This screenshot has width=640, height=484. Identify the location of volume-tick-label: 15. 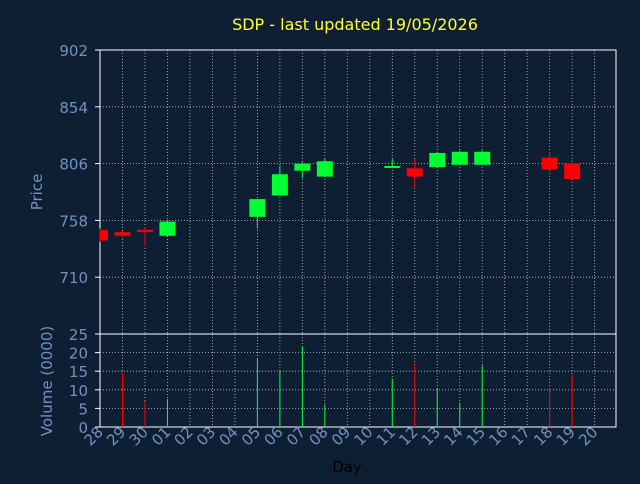
(78, 372).